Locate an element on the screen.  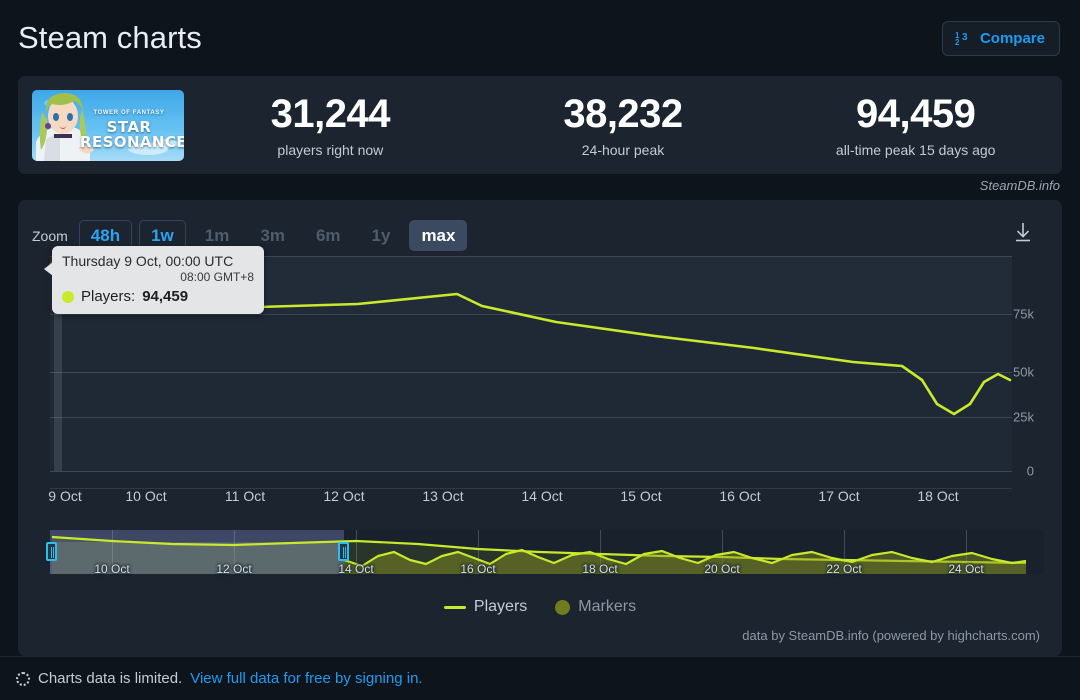
capsule-title: STAR RESONANCE is located at coordinates (132, 134).